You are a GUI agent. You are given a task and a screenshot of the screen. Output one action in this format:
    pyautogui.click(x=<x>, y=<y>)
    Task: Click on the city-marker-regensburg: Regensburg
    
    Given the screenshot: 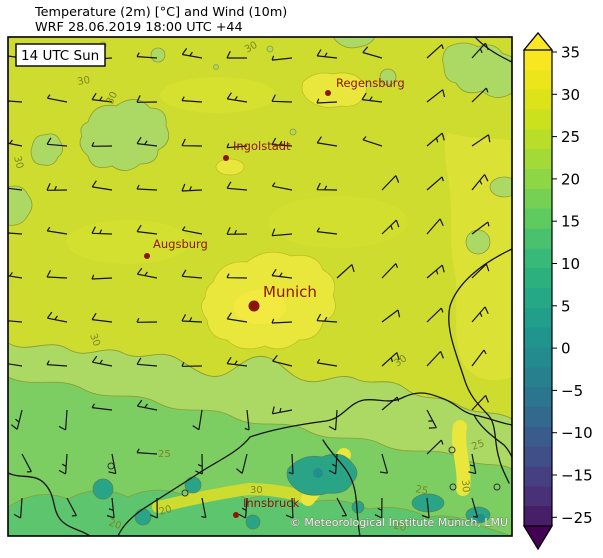 What is the action you would take?
    pyautogui.click(x=365, y=86)
    